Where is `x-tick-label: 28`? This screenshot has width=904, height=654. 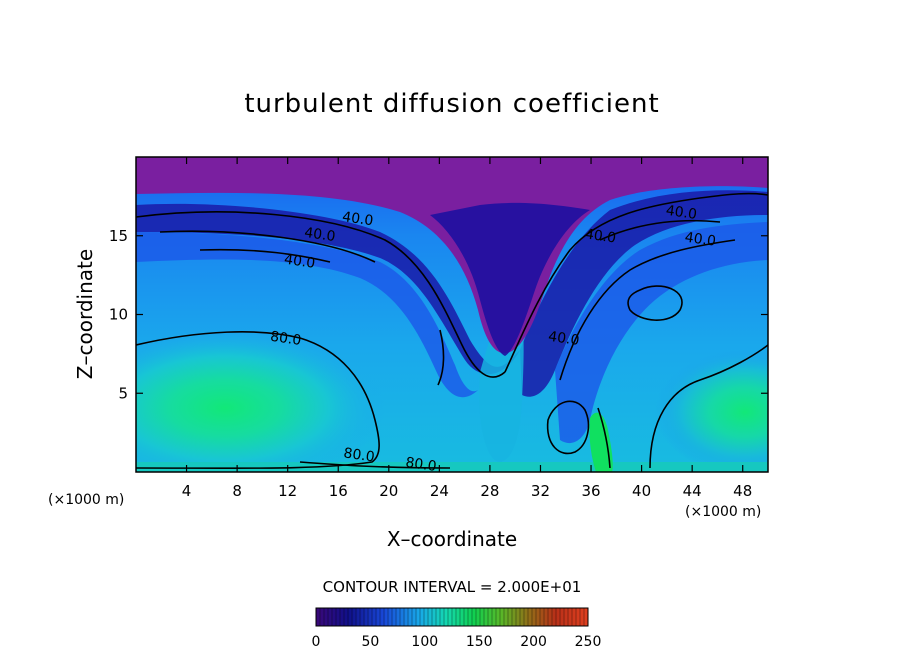 x-tick-label: 28 is located at coordinates (489, 491).